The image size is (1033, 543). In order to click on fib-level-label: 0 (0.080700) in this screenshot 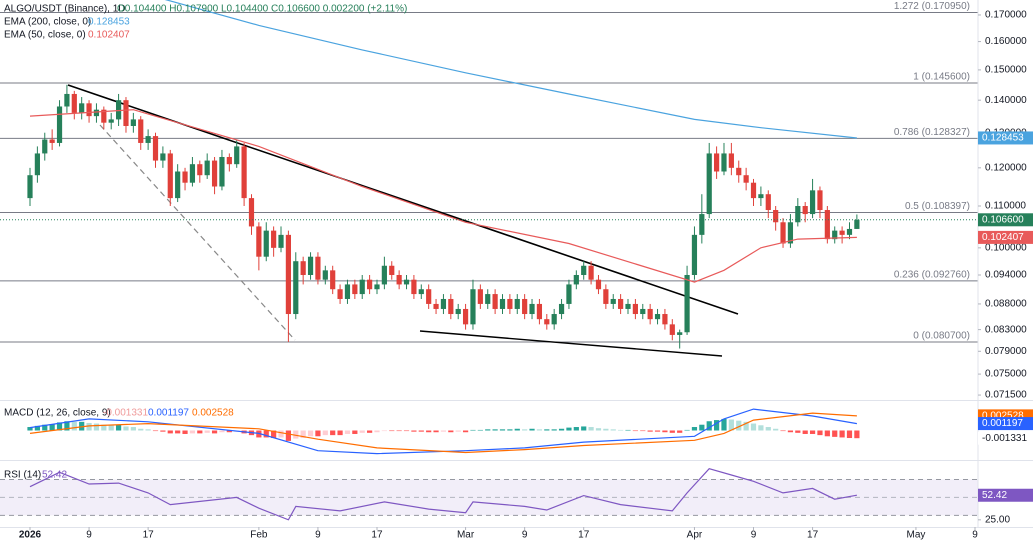, I will do `click(941, 336)`.